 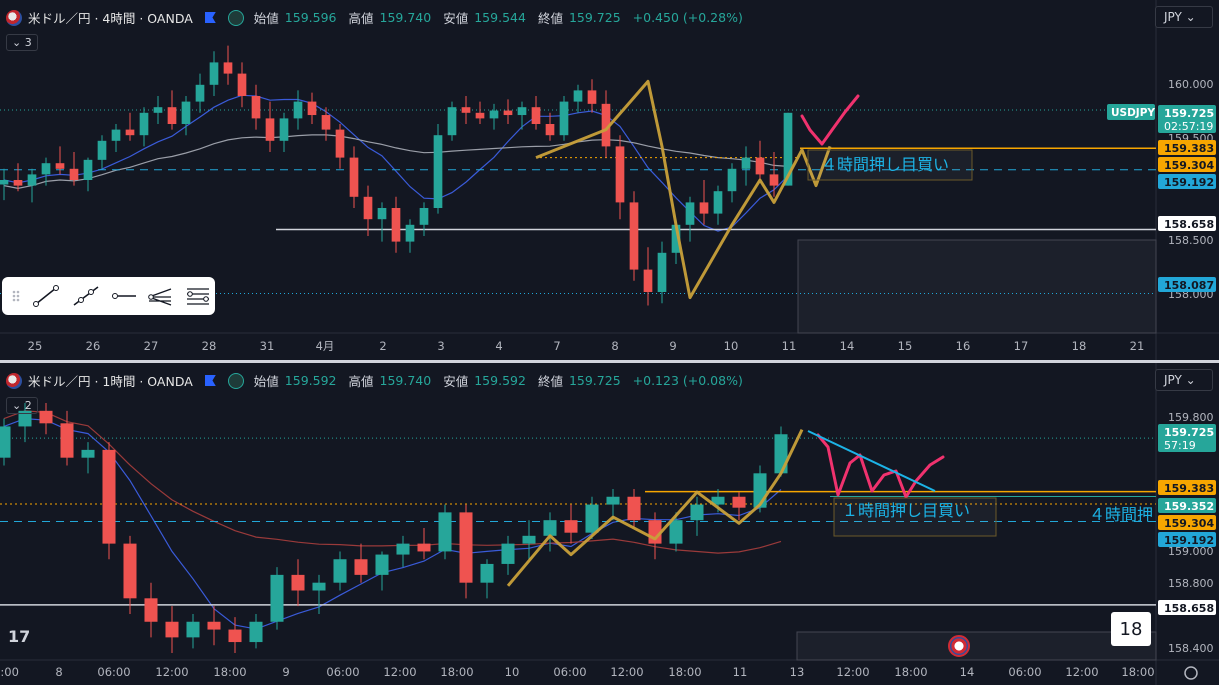 What do you see at coordinates (1121, 514) in the screenshot?
I see `annotation-4h-label: ４時間押` at bounding box center [1121, 514].